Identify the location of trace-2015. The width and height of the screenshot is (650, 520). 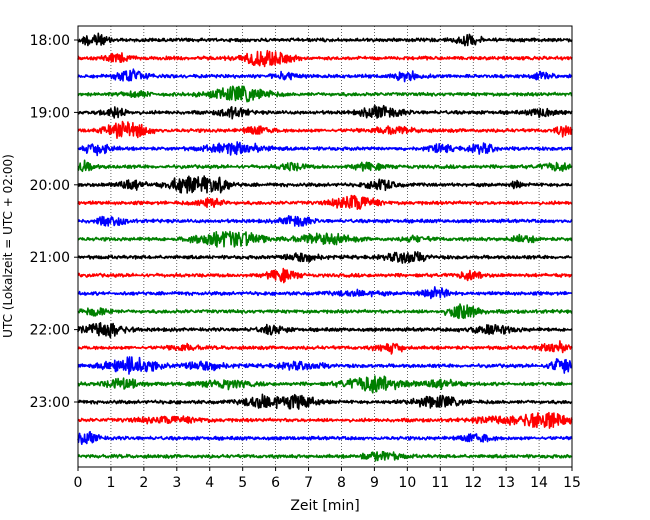
(325, 202).